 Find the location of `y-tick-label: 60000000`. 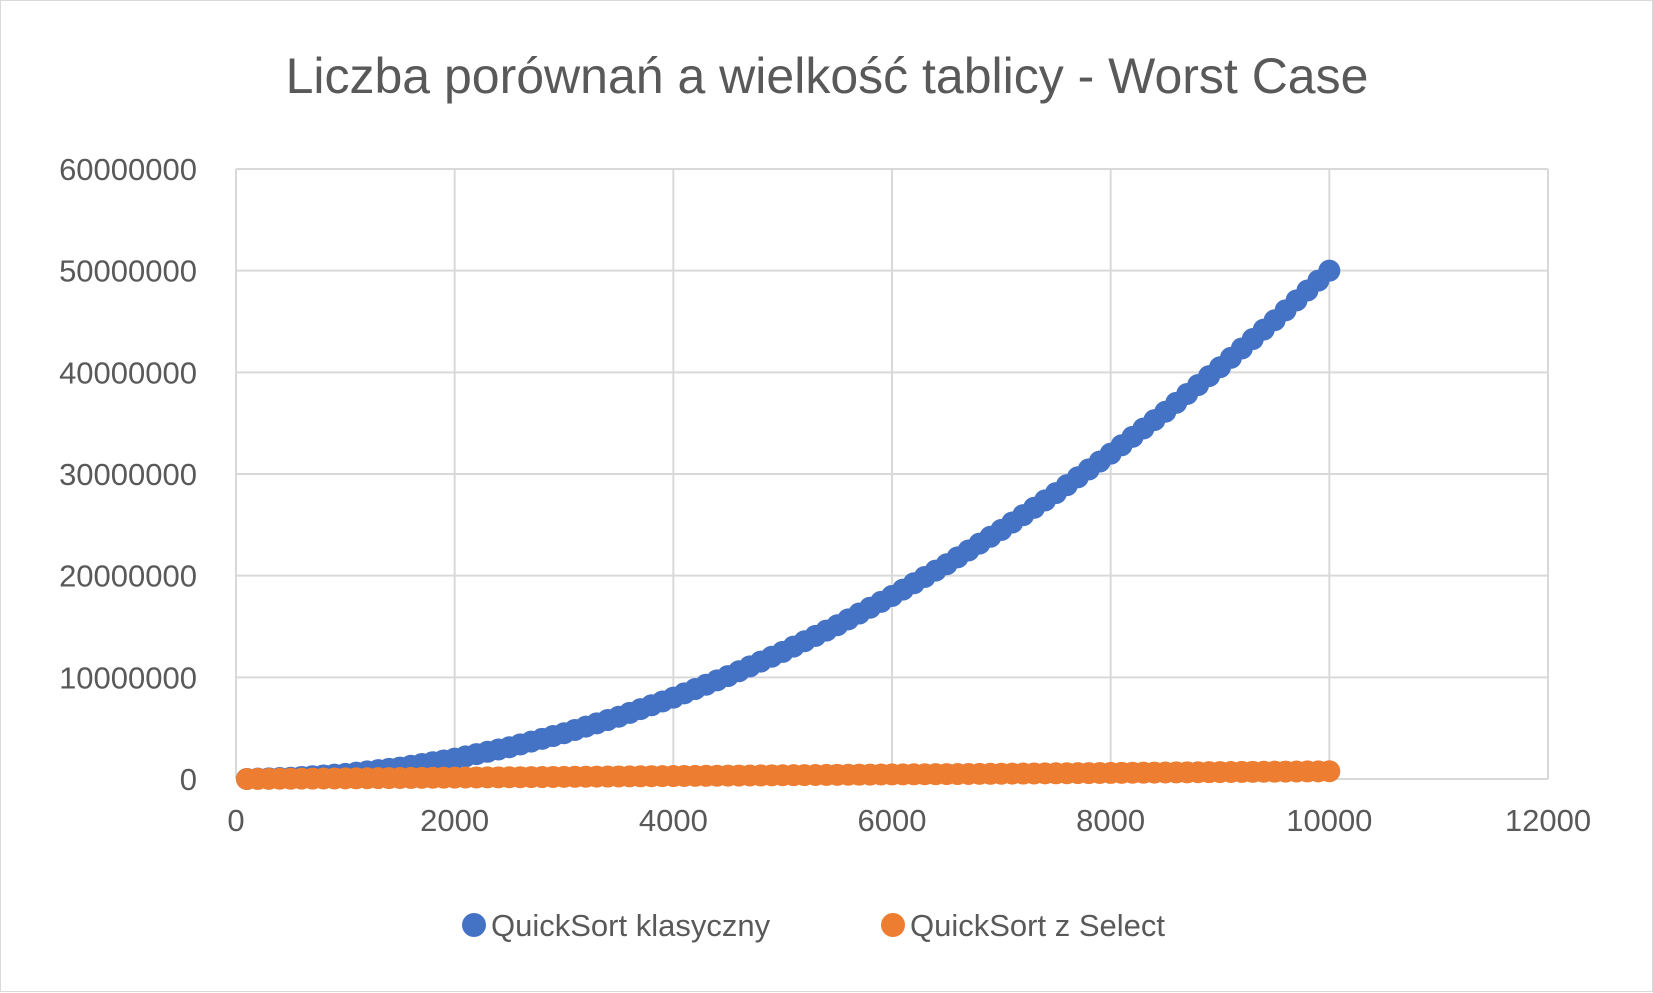

y-tick-label: 60000000 is located at coordinates (128, 169).